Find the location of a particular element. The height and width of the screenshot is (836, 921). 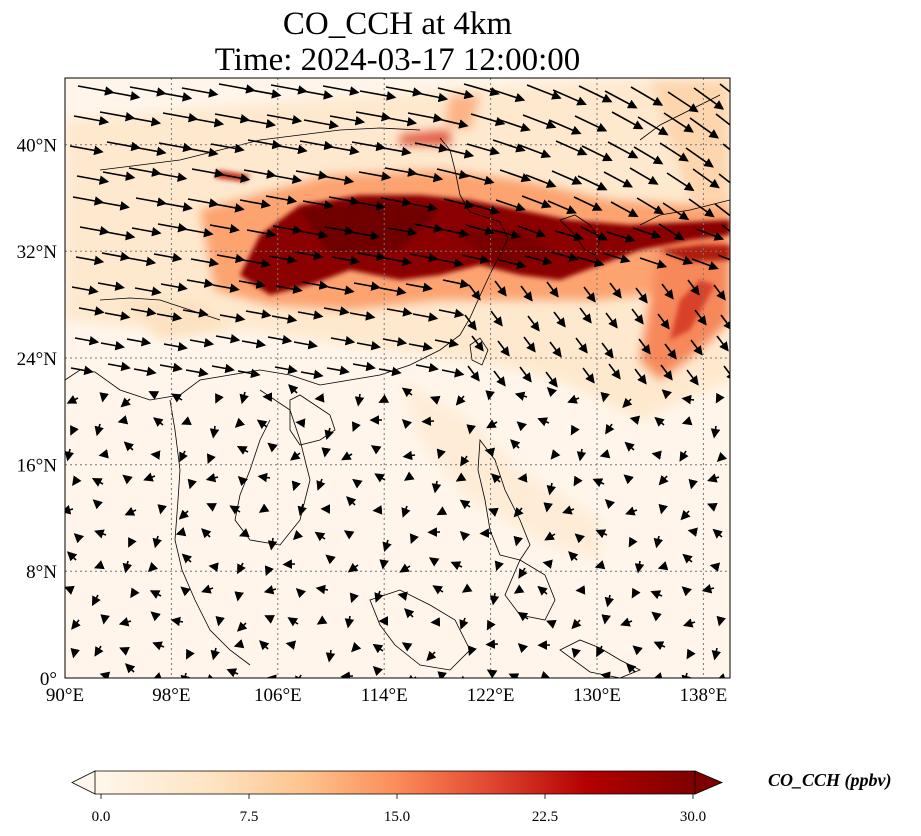

lat-tick-label: 24°N is located at coordinates (37, 359).